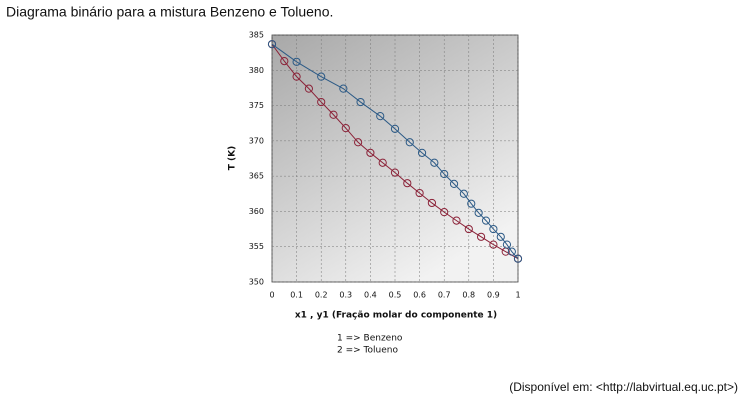  Describe the element at coordinates (271, 295) in the screenshot. I see `x-tick-label: 0` at that location.